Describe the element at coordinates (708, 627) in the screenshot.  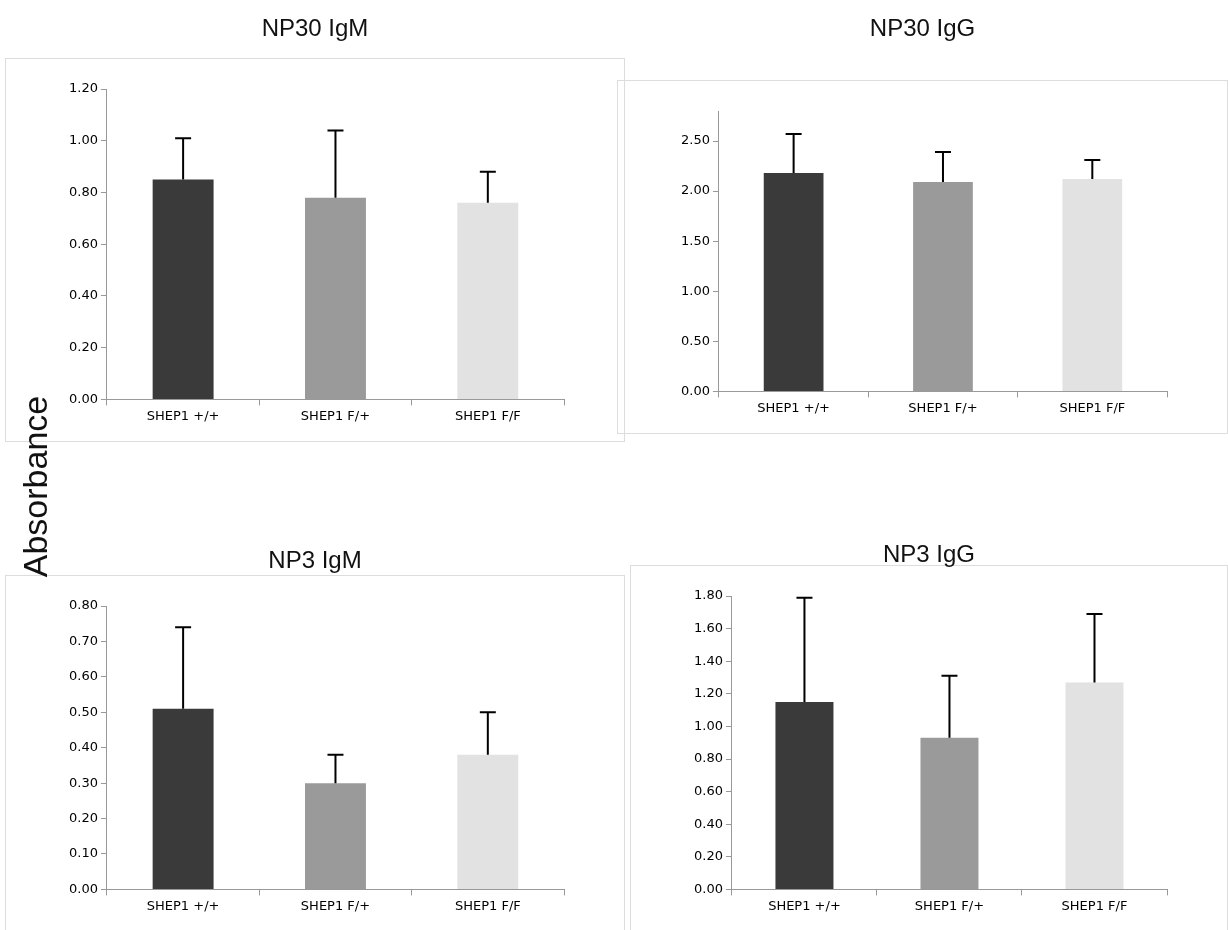
I see `y-tick-label: 1.60` at that location.